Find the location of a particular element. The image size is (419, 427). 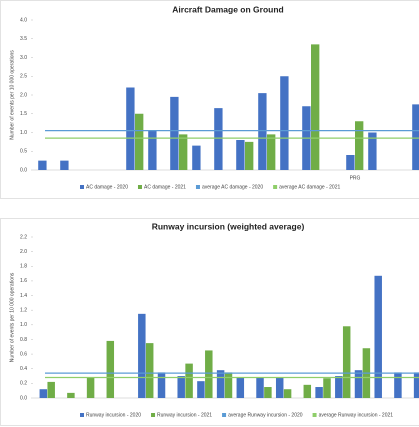

y-tick-label: 1.4 is located at coordinates (23, 296).